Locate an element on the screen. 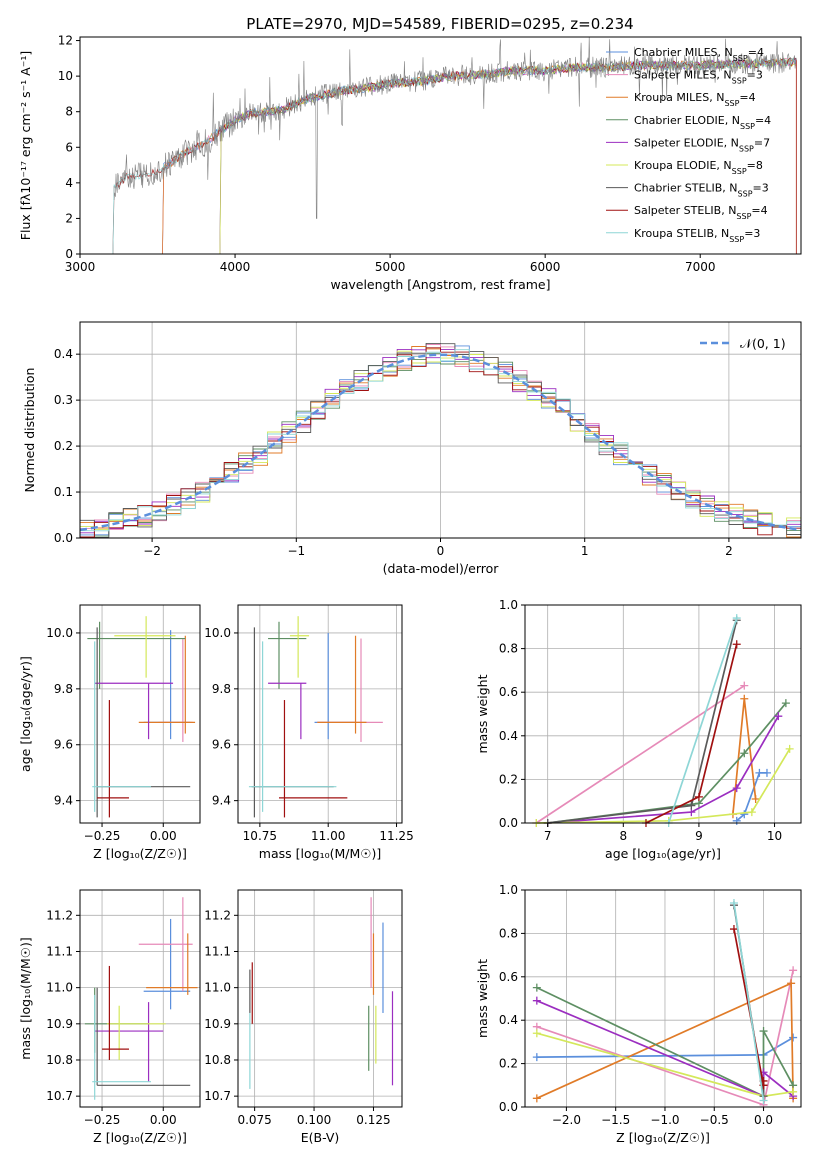 This screenshot has height=1170, width=819. z-age-ylabel: age [log₁₀(age/yr)] is located at coordinates (25, 714).